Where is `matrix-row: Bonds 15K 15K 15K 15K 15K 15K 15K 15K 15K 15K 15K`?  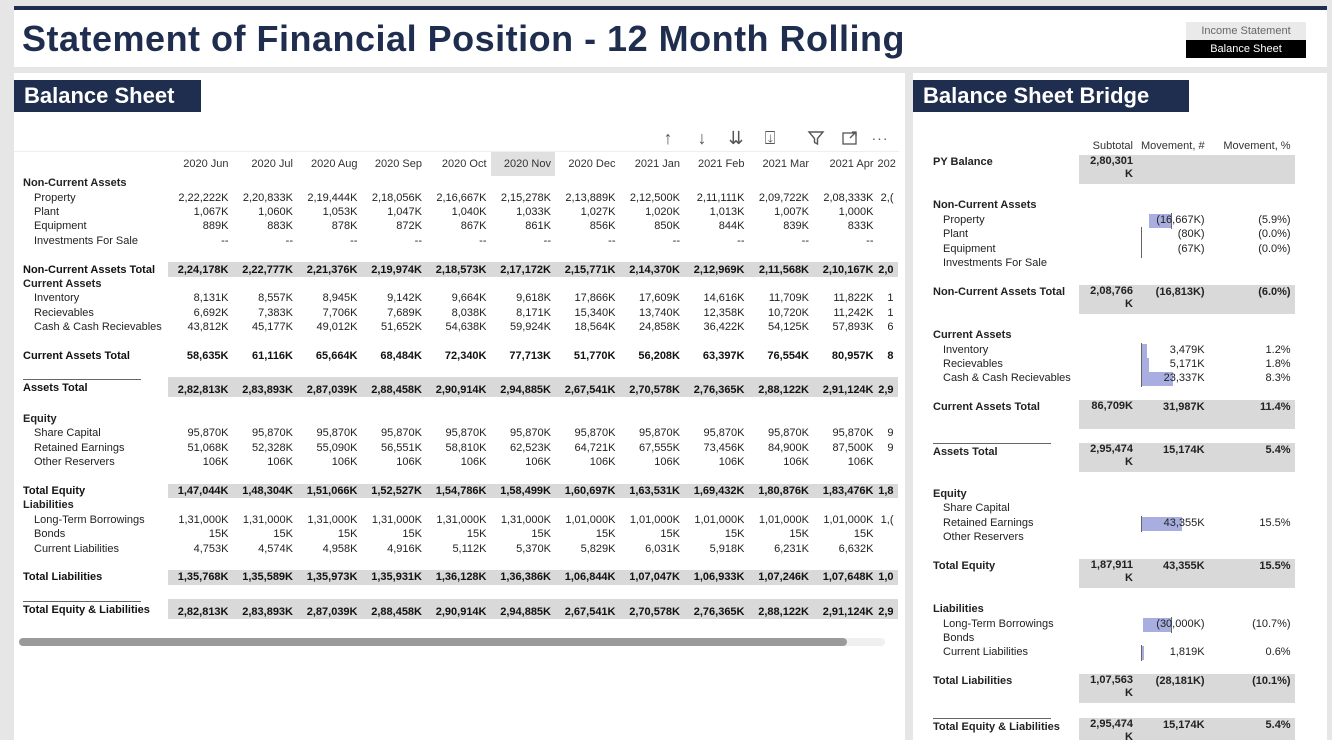
matrix-row: Bonds 15K 15K 15K 15K 15K 15K 15K 15K 15K 15K 15K is located at coordinates (456, 534).